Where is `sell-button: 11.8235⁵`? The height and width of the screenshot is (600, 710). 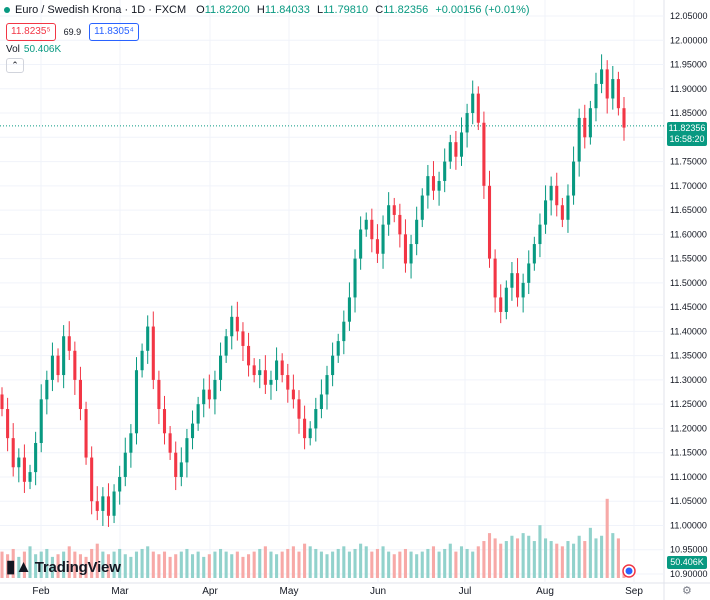
sell-button: 11.8235⁵ is located at coordinates (31, 32).